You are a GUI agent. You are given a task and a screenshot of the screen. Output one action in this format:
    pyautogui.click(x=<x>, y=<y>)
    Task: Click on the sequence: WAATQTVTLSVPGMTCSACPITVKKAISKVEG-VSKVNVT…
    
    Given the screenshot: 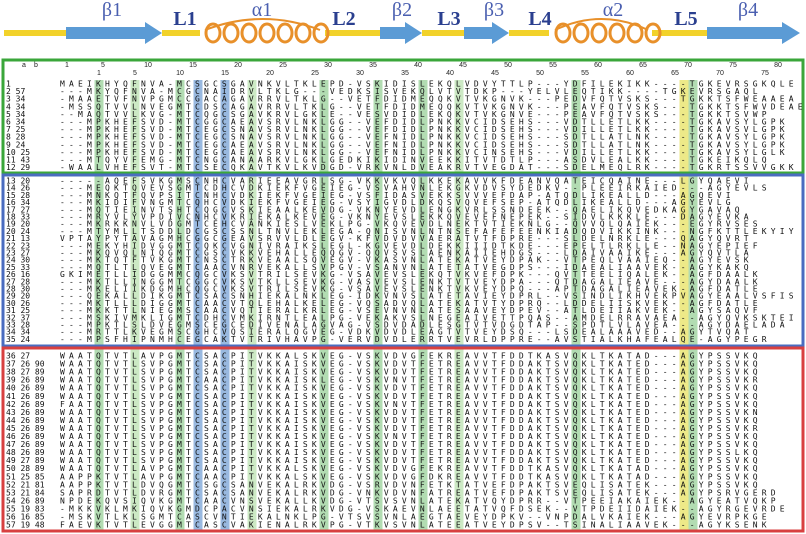 What is the action you would take?
    pyautogui.click(x=411, y=436)
    